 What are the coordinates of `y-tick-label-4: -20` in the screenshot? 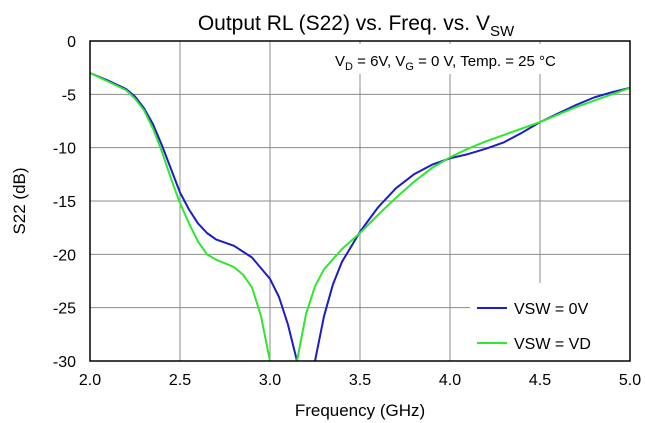 It's located at (64, 255).